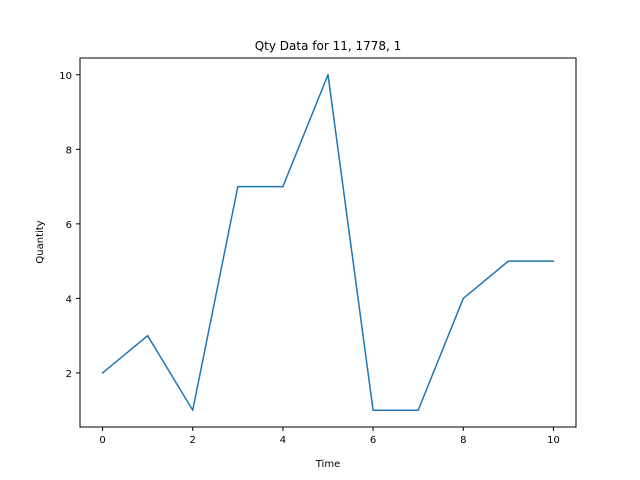 The height and width of the screenshot is (480, 640). Describe the element at coordinates (40, 241) in the screenshot. I see `y-axis-label: Quantity` at that location.